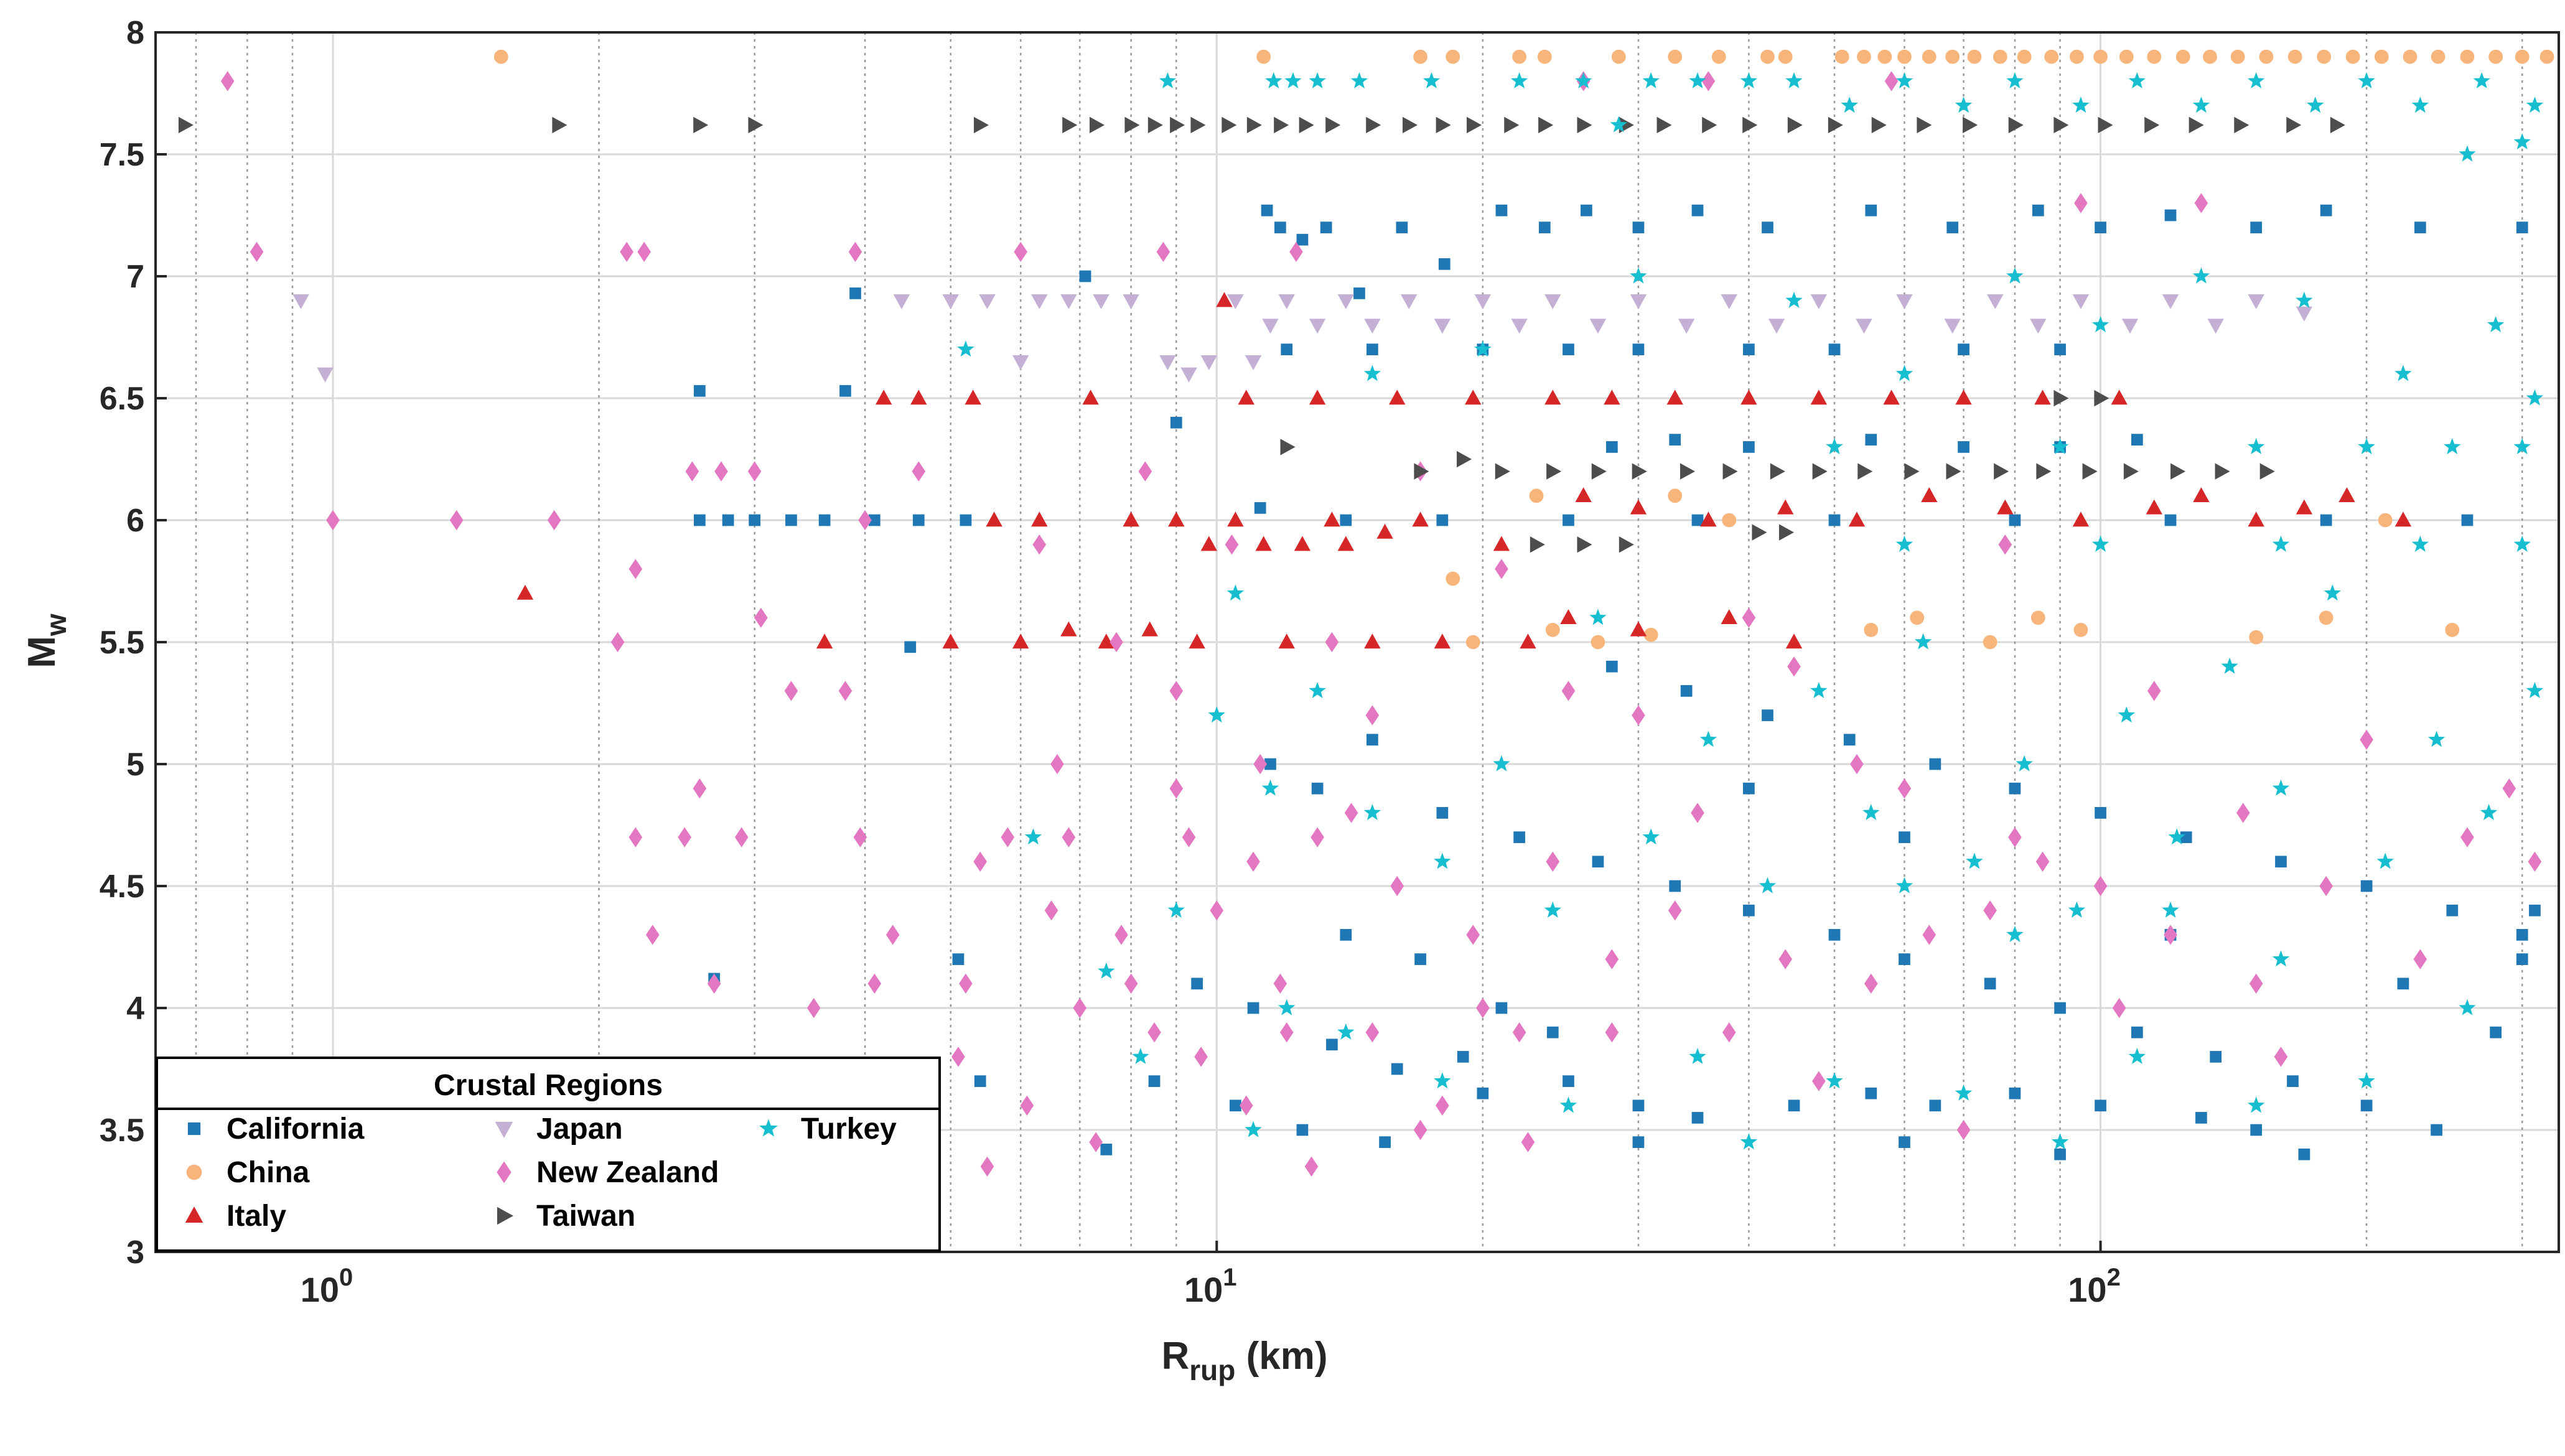  Describe the element at coordinates (122, 1131) in the screenshot. I see `y-tick-label: 3.5` at that location.